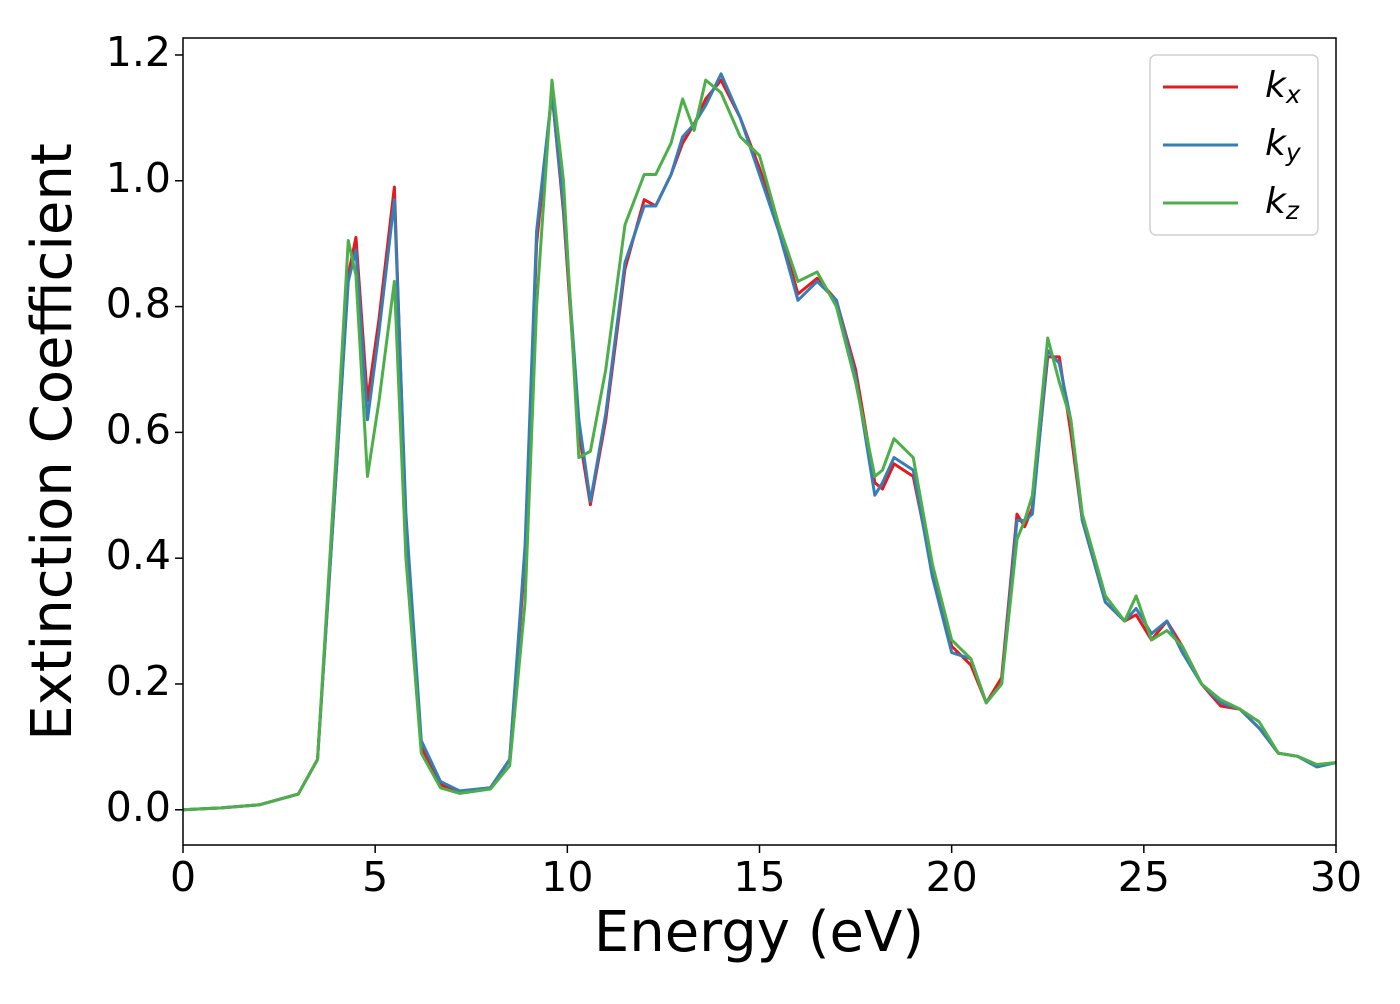 The width and height of the screenshot is (1400, 1004). I want to click on y-tick-label: 0.8, so click(138, 304).